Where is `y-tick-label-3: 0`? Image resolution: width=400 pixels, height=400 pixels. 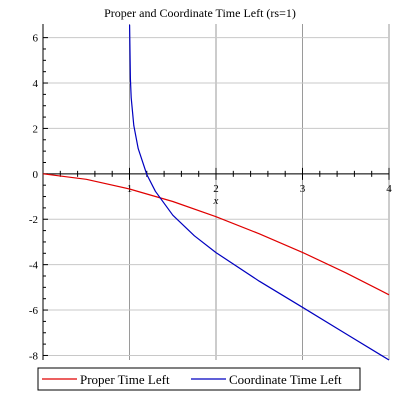 y-tick-label-3: 0 is located at coordinates (36, 175).